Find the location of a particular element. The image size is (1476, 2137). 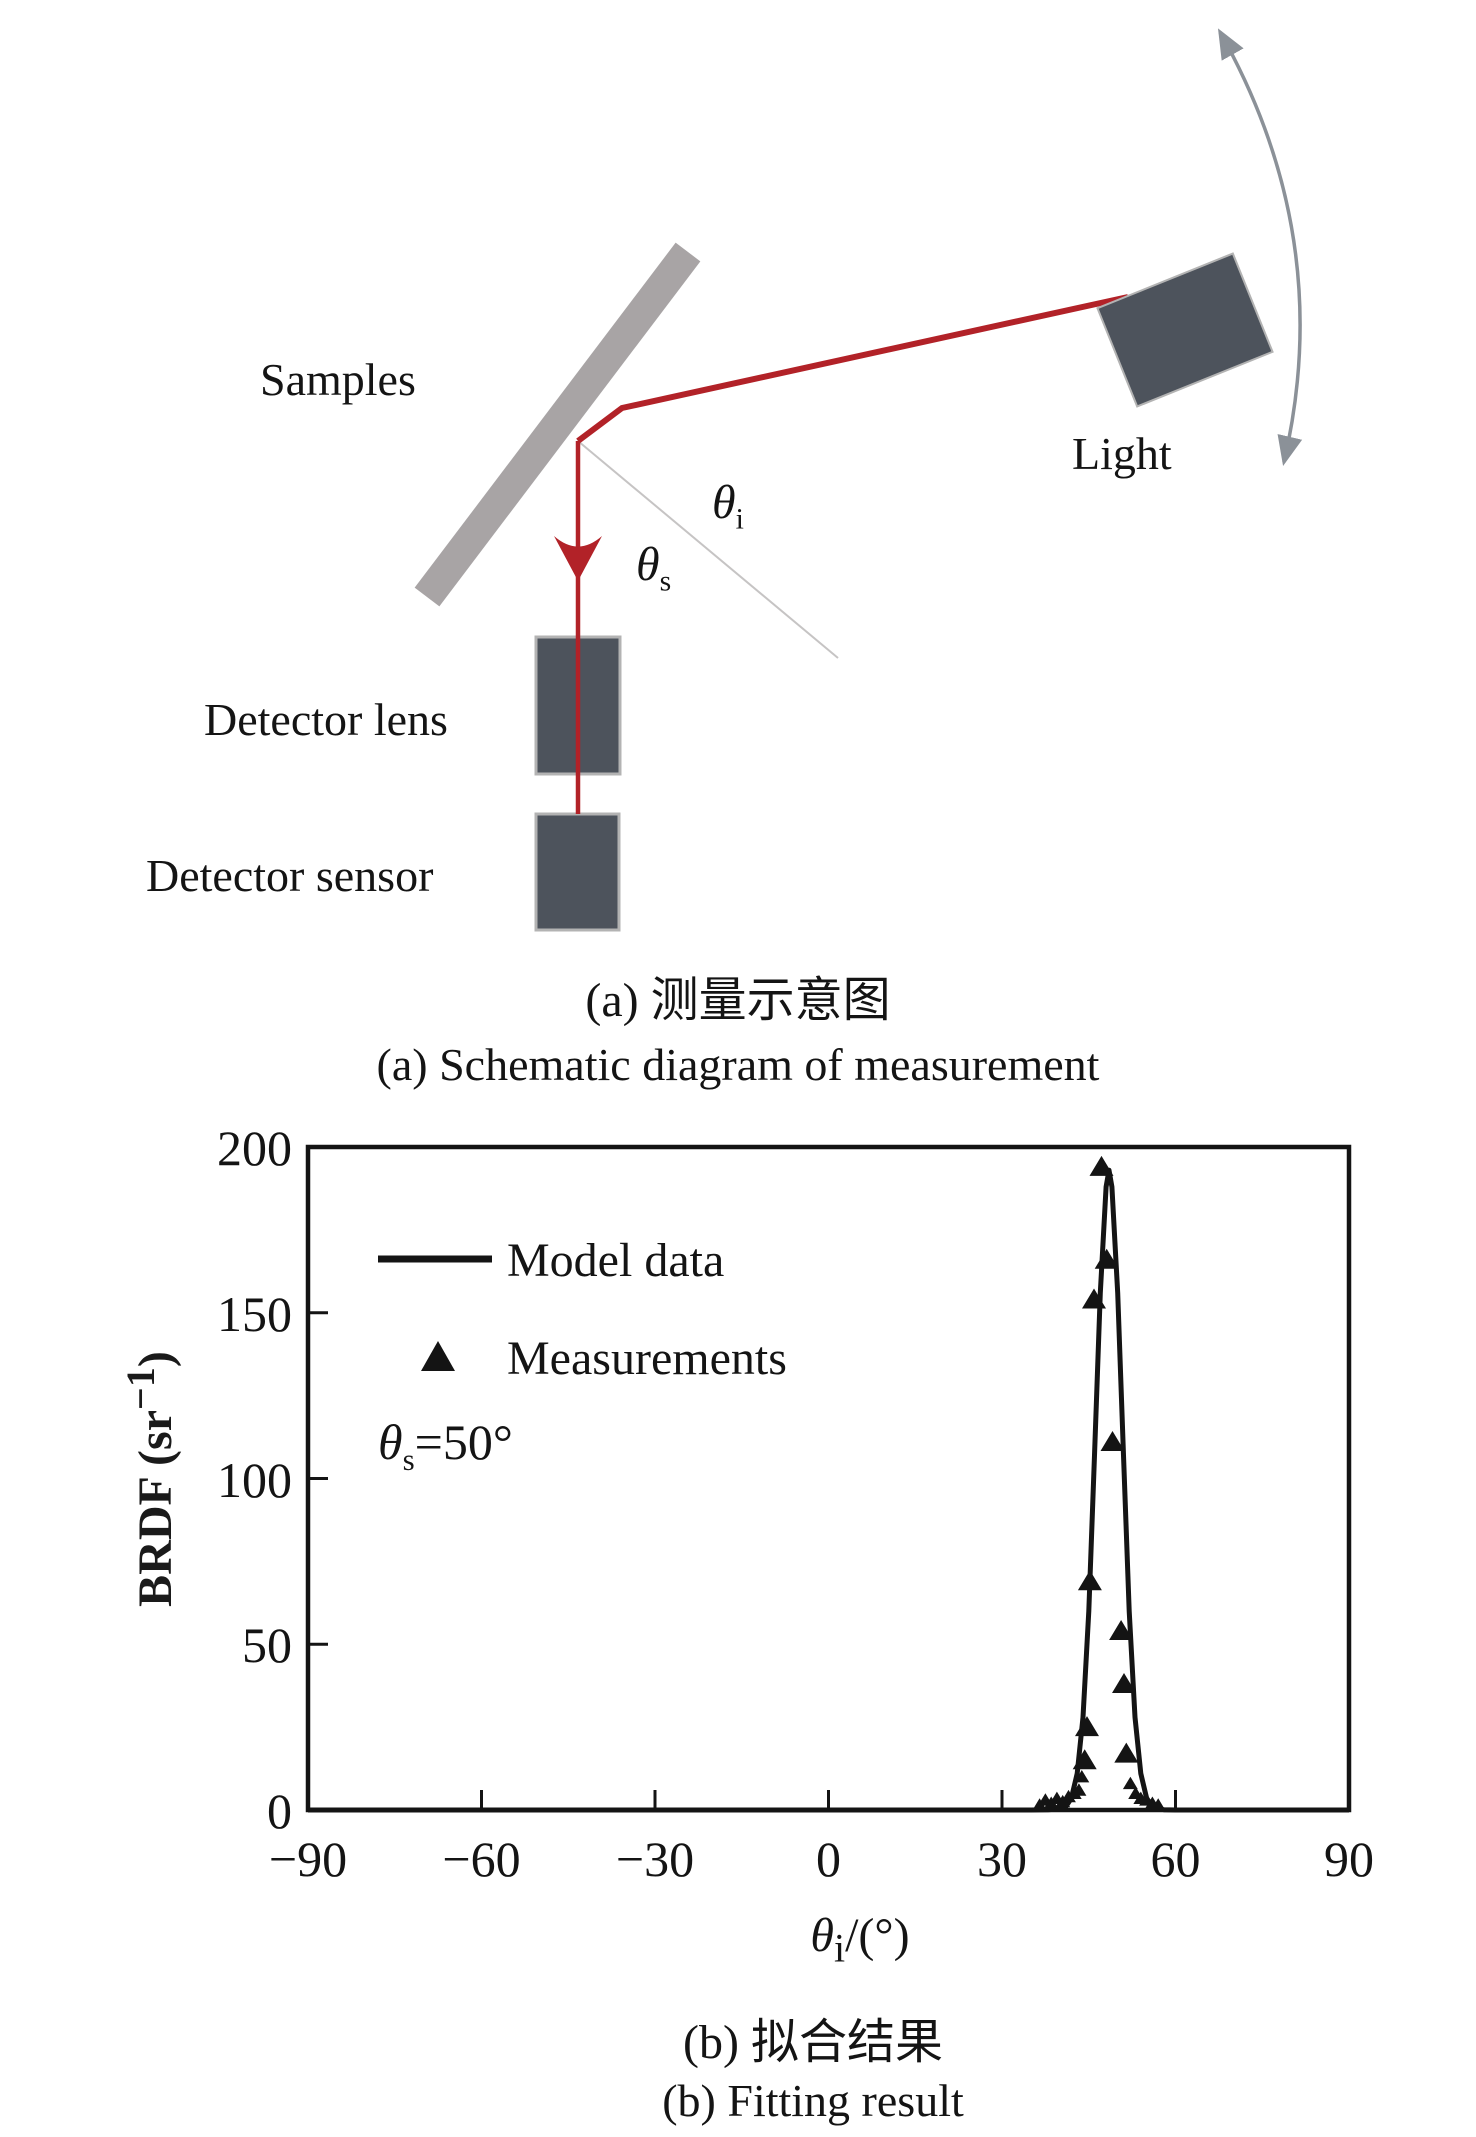

sample-bar is located at coordinates (557, 424).